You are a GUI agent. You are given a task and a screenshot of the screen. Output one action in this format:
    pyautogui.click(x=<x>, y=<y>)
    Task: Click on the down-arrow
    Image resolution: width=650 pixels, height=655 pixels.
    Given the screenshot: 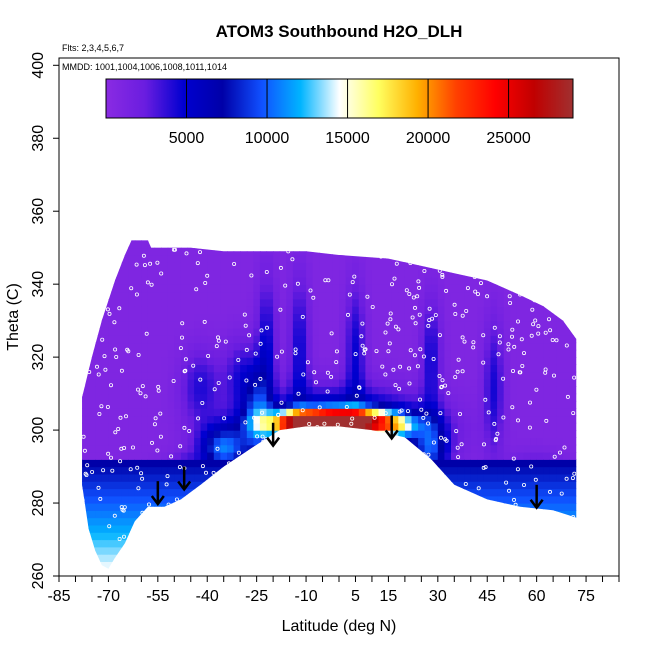 What is the action you would take?
    pyautogui.click(x=391, y=428)
    